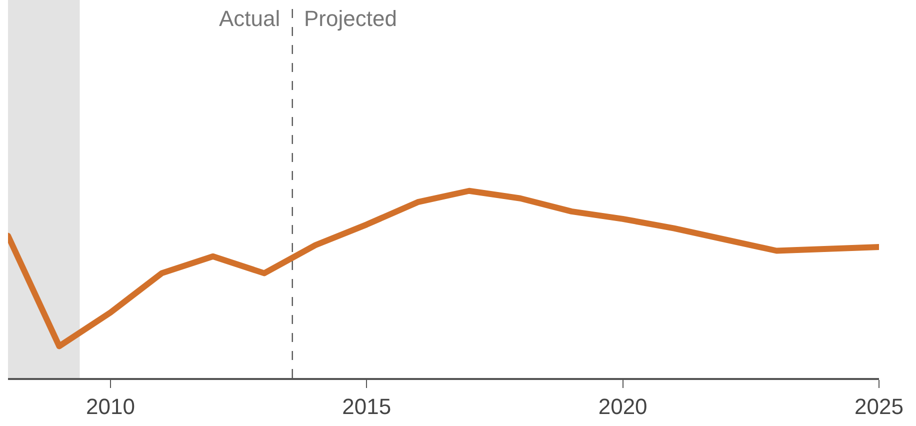 This screenshot has width=916, height=426. Describe the element at coordinates (110, 407) in the screenshot. I see `x-tick-label: 2010` at that location.